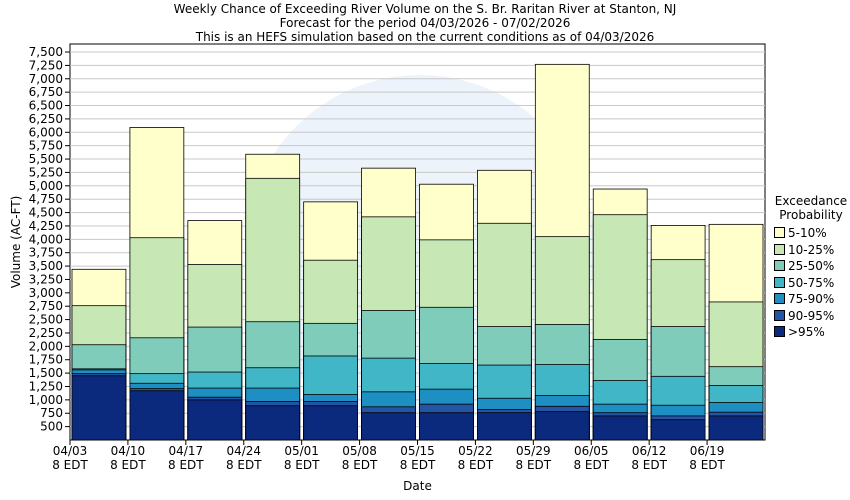 The height and width of the screenshot is (500, 850). Describe the element at coordinates (46, 132) in the screenshot. I see `y-tick-label: 6,000` at that location.